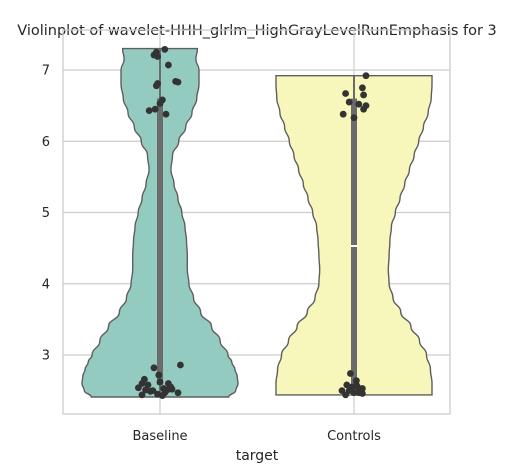 The height and width of the screenshot is (473, 514). What do you see at coordinates (46, 356) in the screenshot?
I see `y-tick-label: 3` at bounding box center [46, 356].